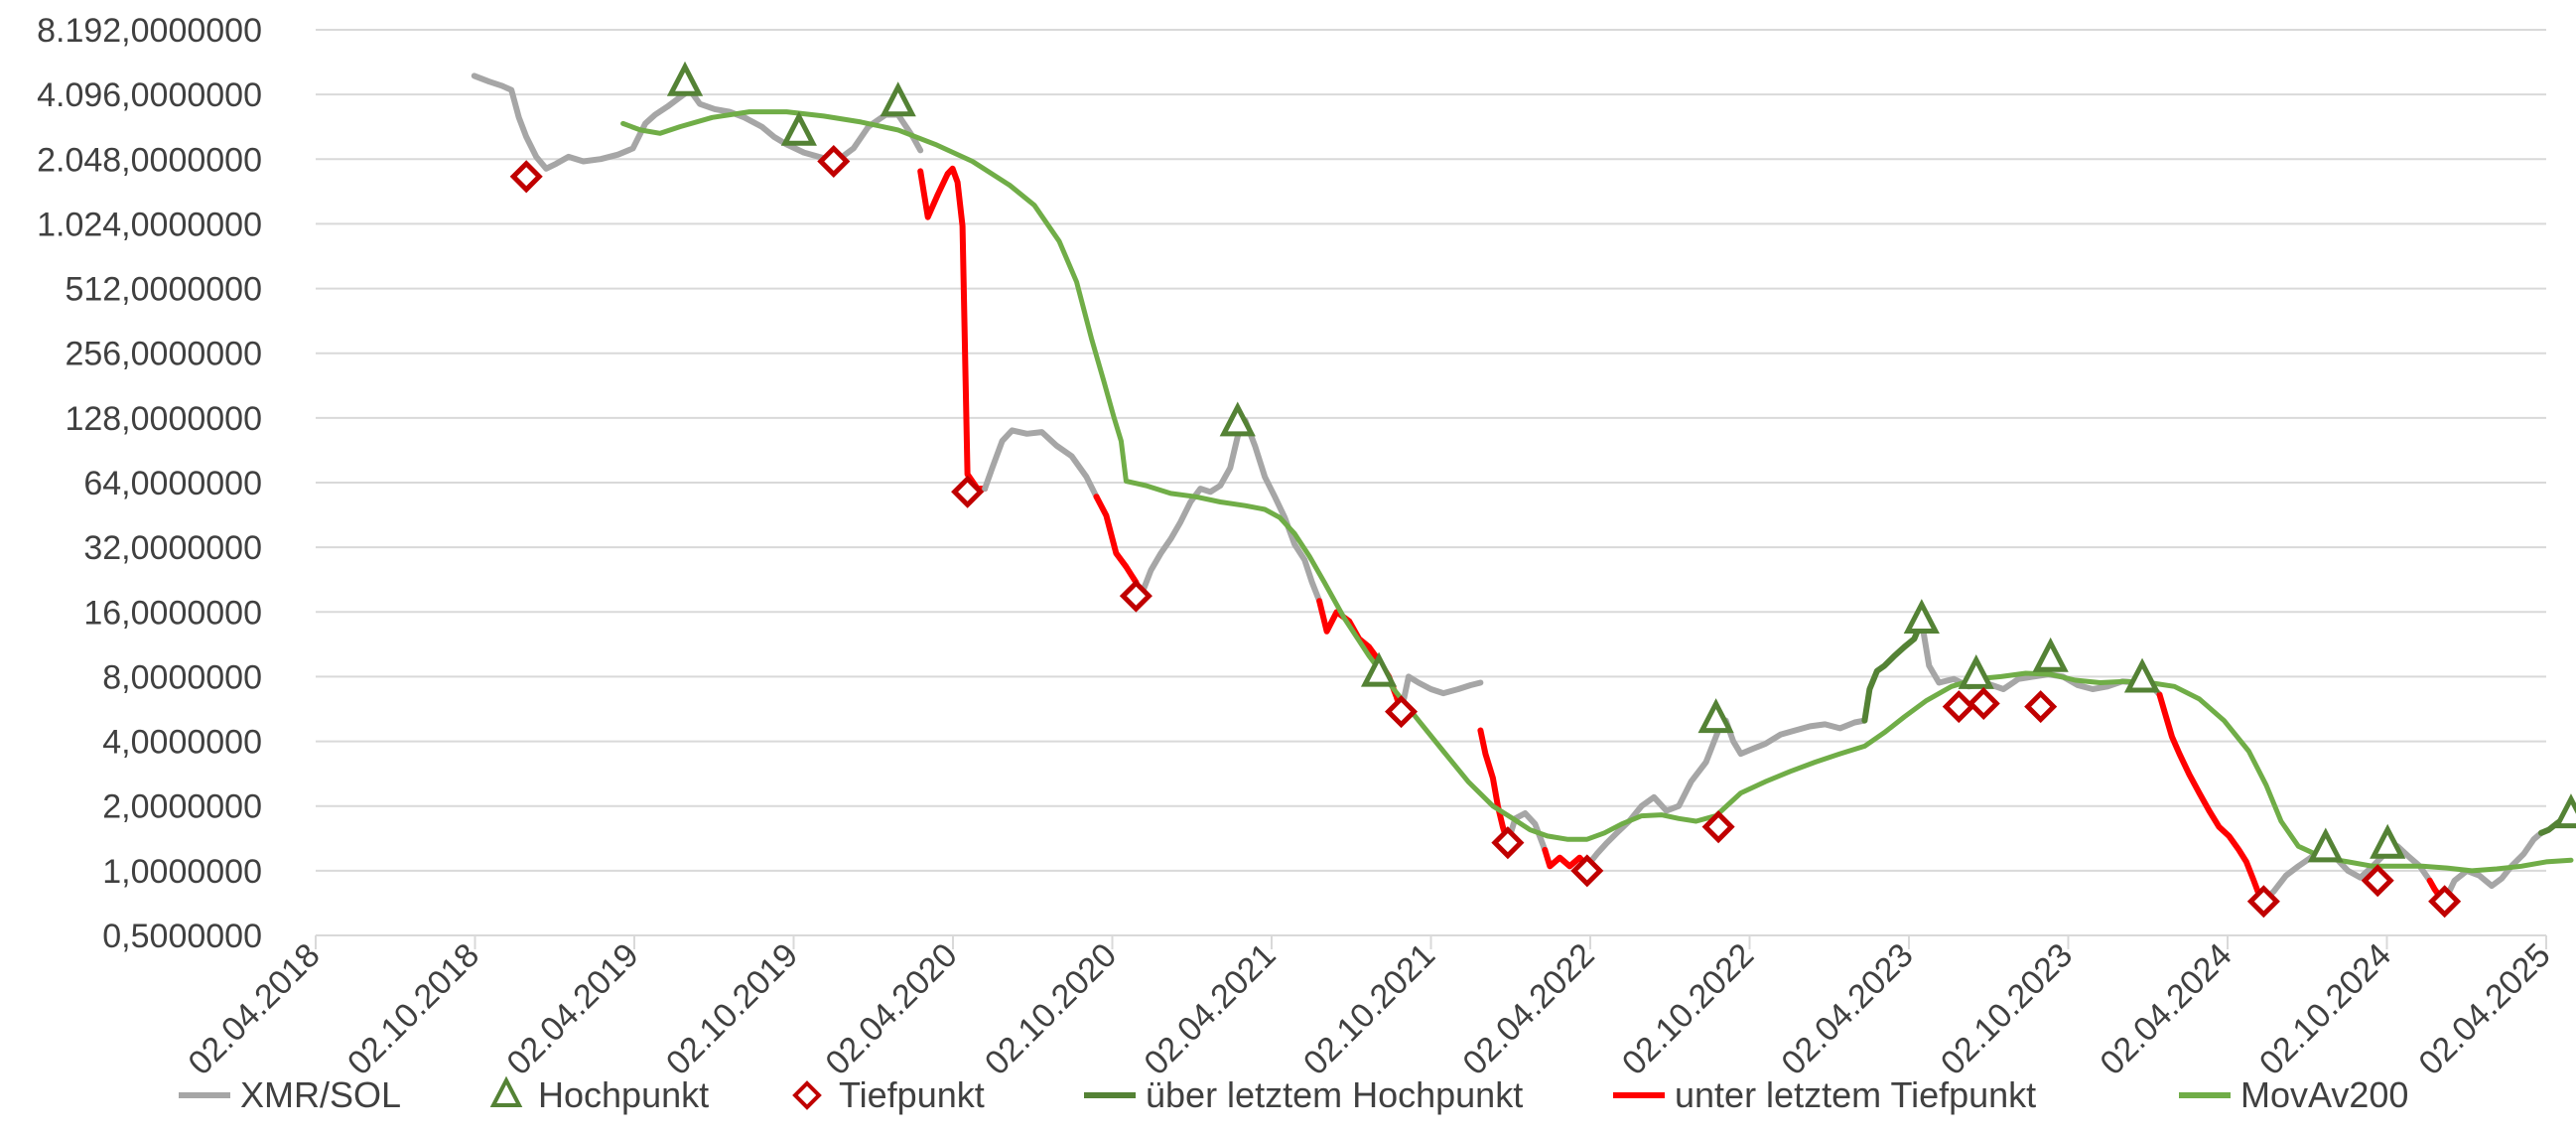  I want to click on y-tick-label: 512,0000000, so click(163, 290).